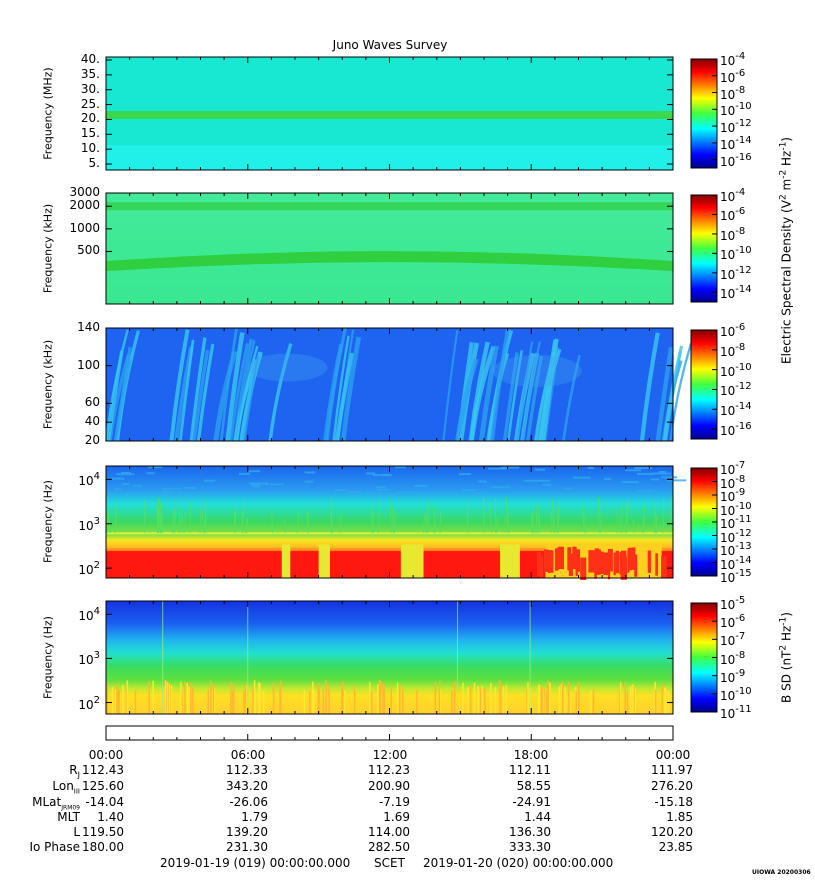  Describe the element at coordinates (84, 192) in the screenshot. I see `y-tick-label: 3000` at that location.